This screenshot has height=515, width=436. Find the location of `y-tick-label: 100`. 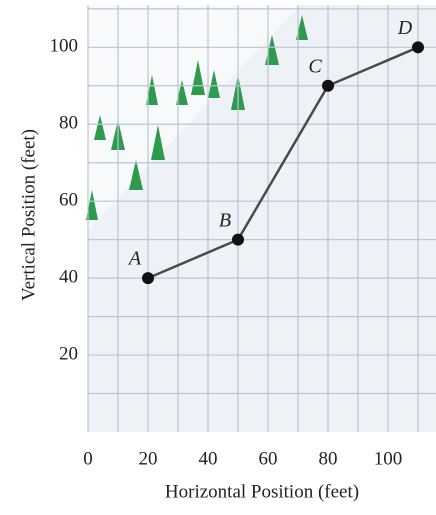

y-tick-label: 100 is located at coordinates (64, 46).